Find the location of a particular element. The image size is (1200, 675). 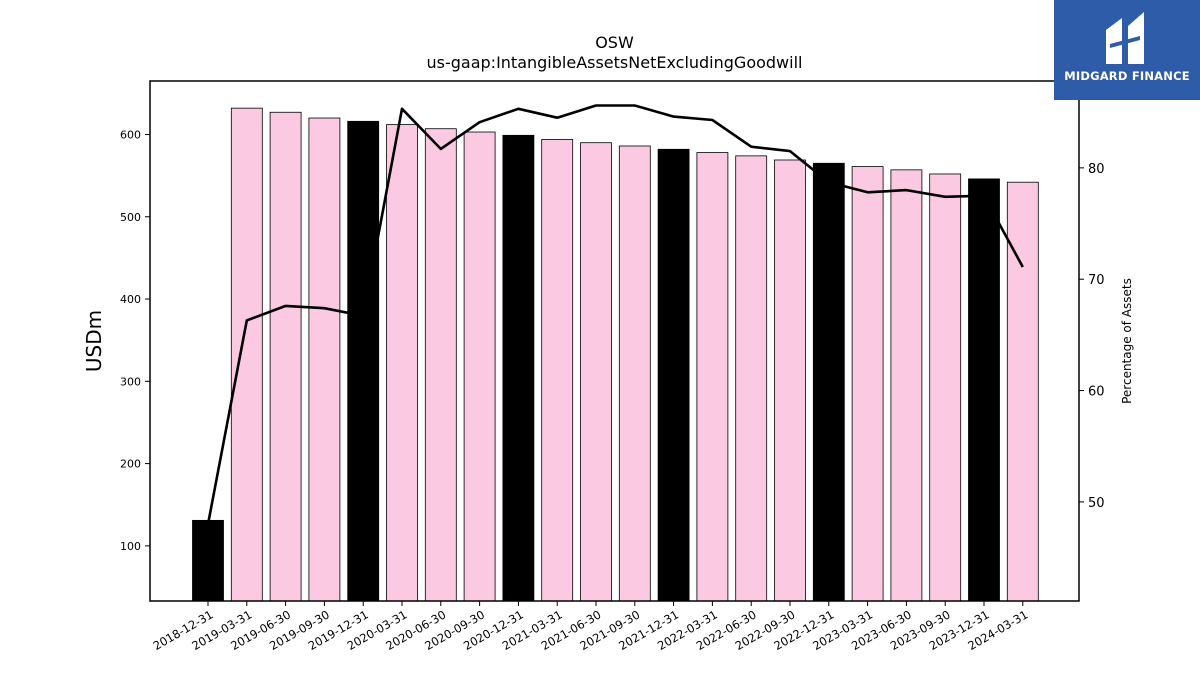

y2-tick-label: 60 is located at coordinates (1096, 392).